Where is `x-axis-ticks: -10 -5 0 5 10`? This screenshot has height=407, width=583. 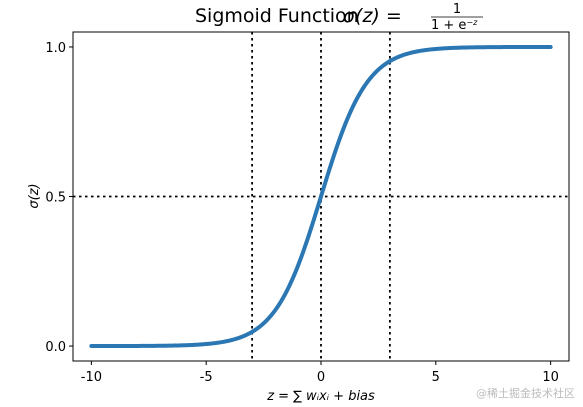
x-axis-ticks: -10 -5 0 5 10 is located at coordinates (320, 373).